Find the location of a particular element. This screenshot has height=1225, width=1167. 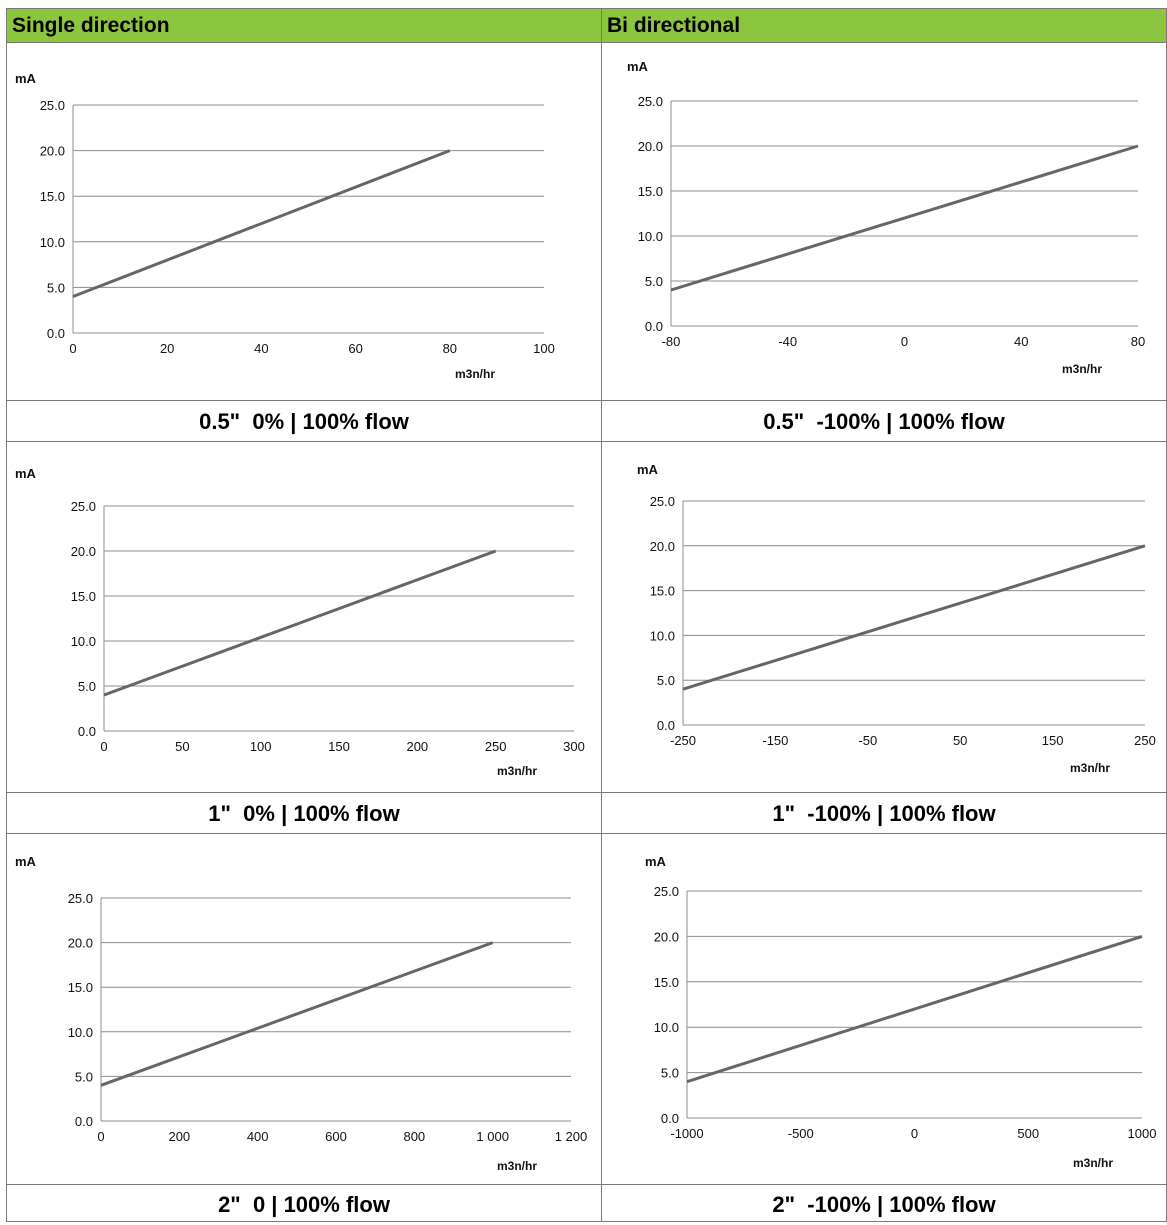

x-tick-label: -80 is located at coordinates (671, 341).